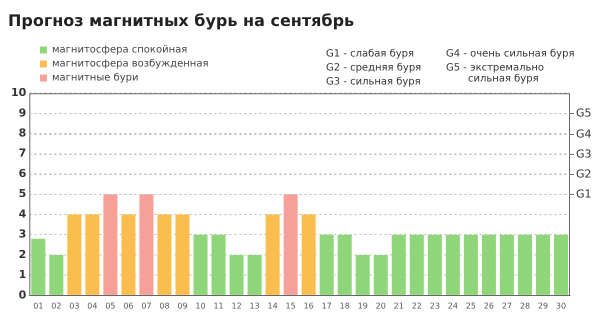 The width and height of the screenshot is (600, 321). What do you see at coordinates (18, 93) in the screenshot?
I see `y-tick-label: 10` at bounding box center [18, 93].